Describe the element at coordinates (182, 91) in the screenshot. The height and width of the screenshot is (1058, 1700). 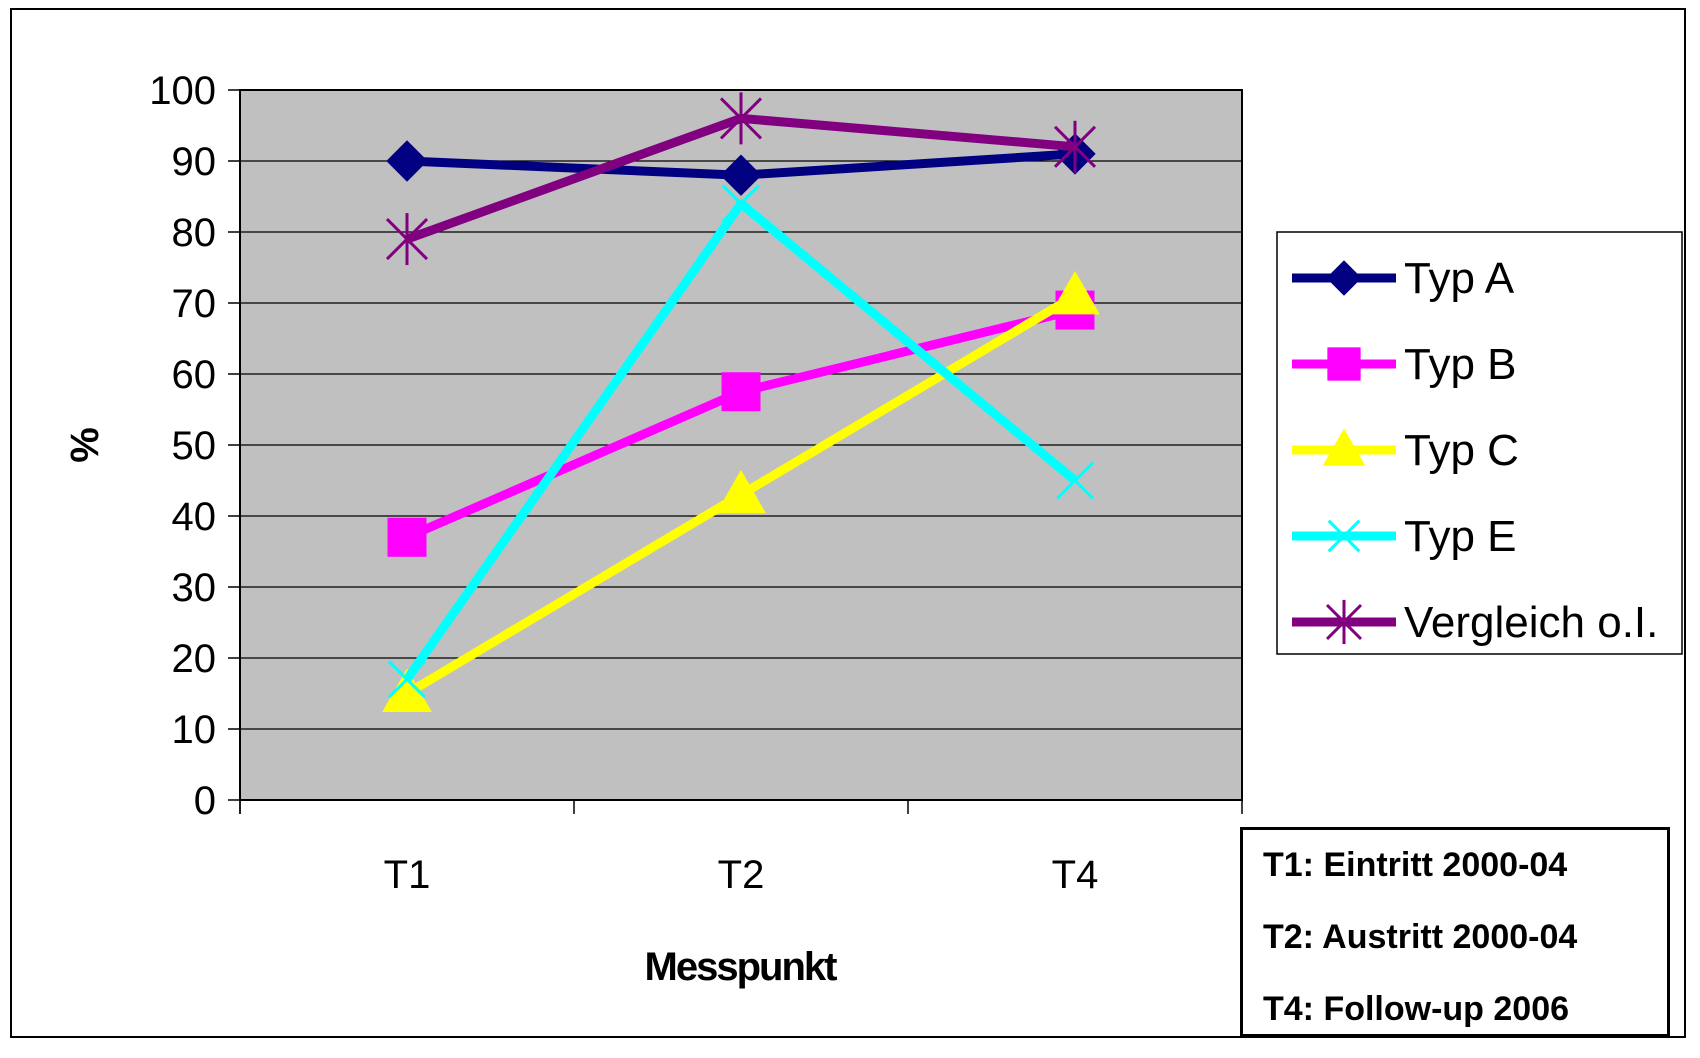
I see `y-tick-label: 100` at that location.